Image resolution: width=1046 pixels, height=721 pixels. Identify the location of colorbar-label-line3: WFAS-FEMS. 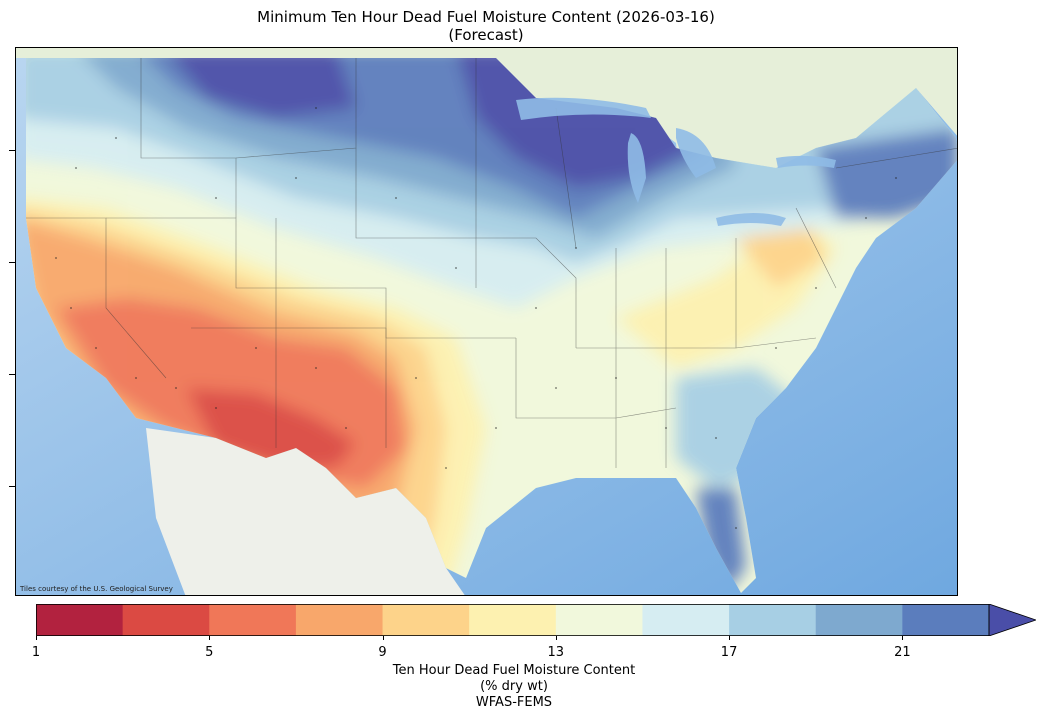
(514, 702).